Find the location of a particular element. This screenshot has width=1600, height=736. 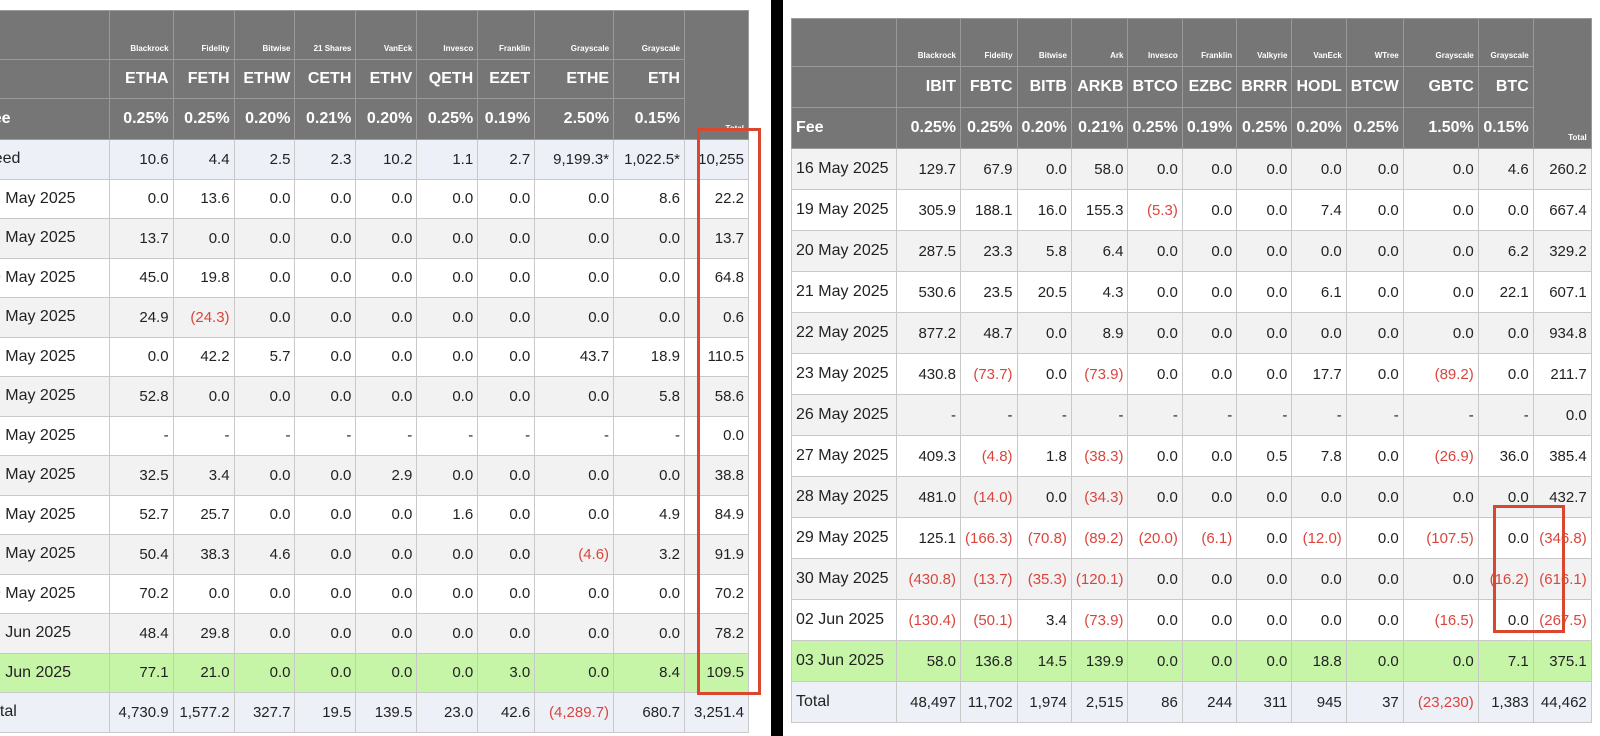

row-date-label: 19 May 2025 is located at coordinates (55, 238).